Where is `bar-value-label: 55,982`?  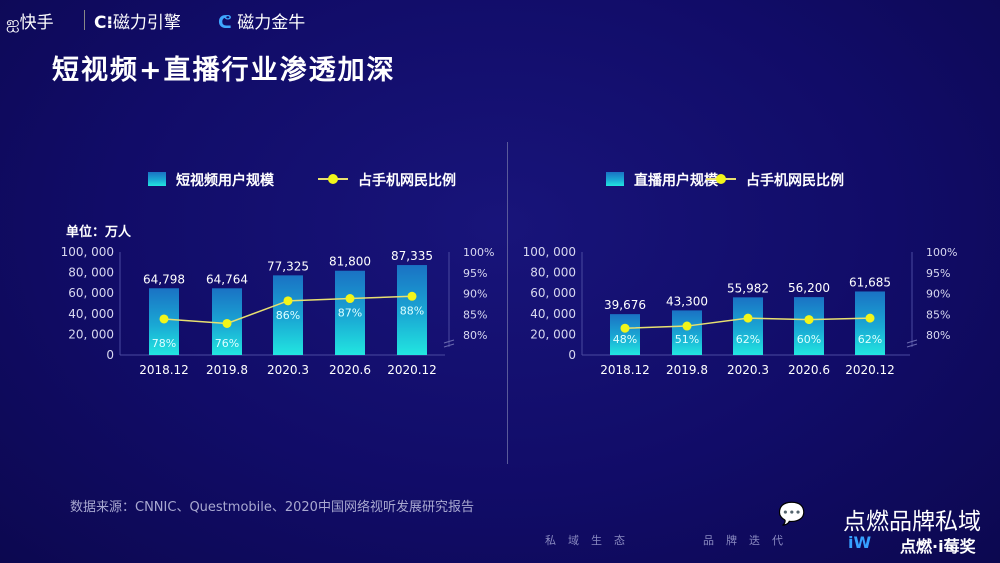 bar-value-label: 55,982 is located at coordinates (748, 288).